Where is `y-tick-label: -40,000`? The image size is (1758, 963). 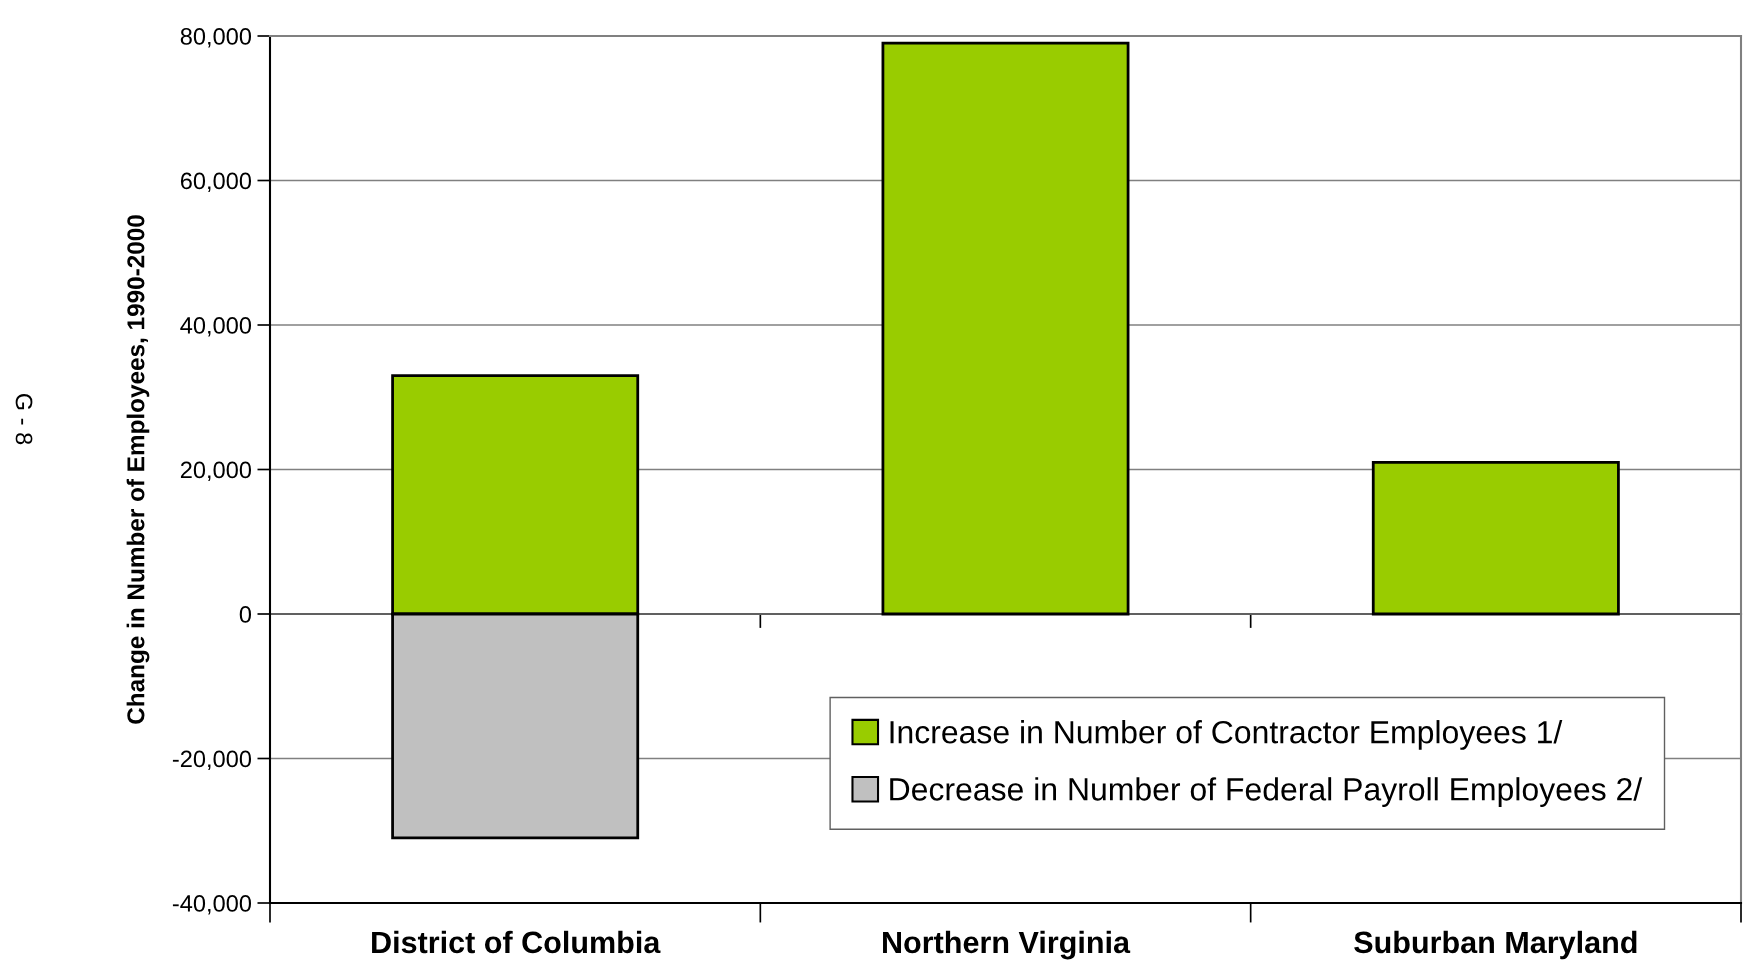 y-tick-label: -40,000 is located at coordinates (212, 905).